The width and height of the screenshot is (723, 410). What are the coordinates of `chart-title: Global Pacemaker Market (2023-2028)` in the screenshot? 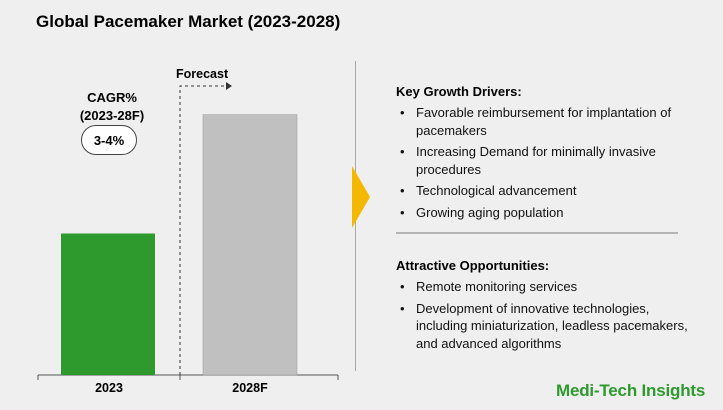 It's located at (188, 21).